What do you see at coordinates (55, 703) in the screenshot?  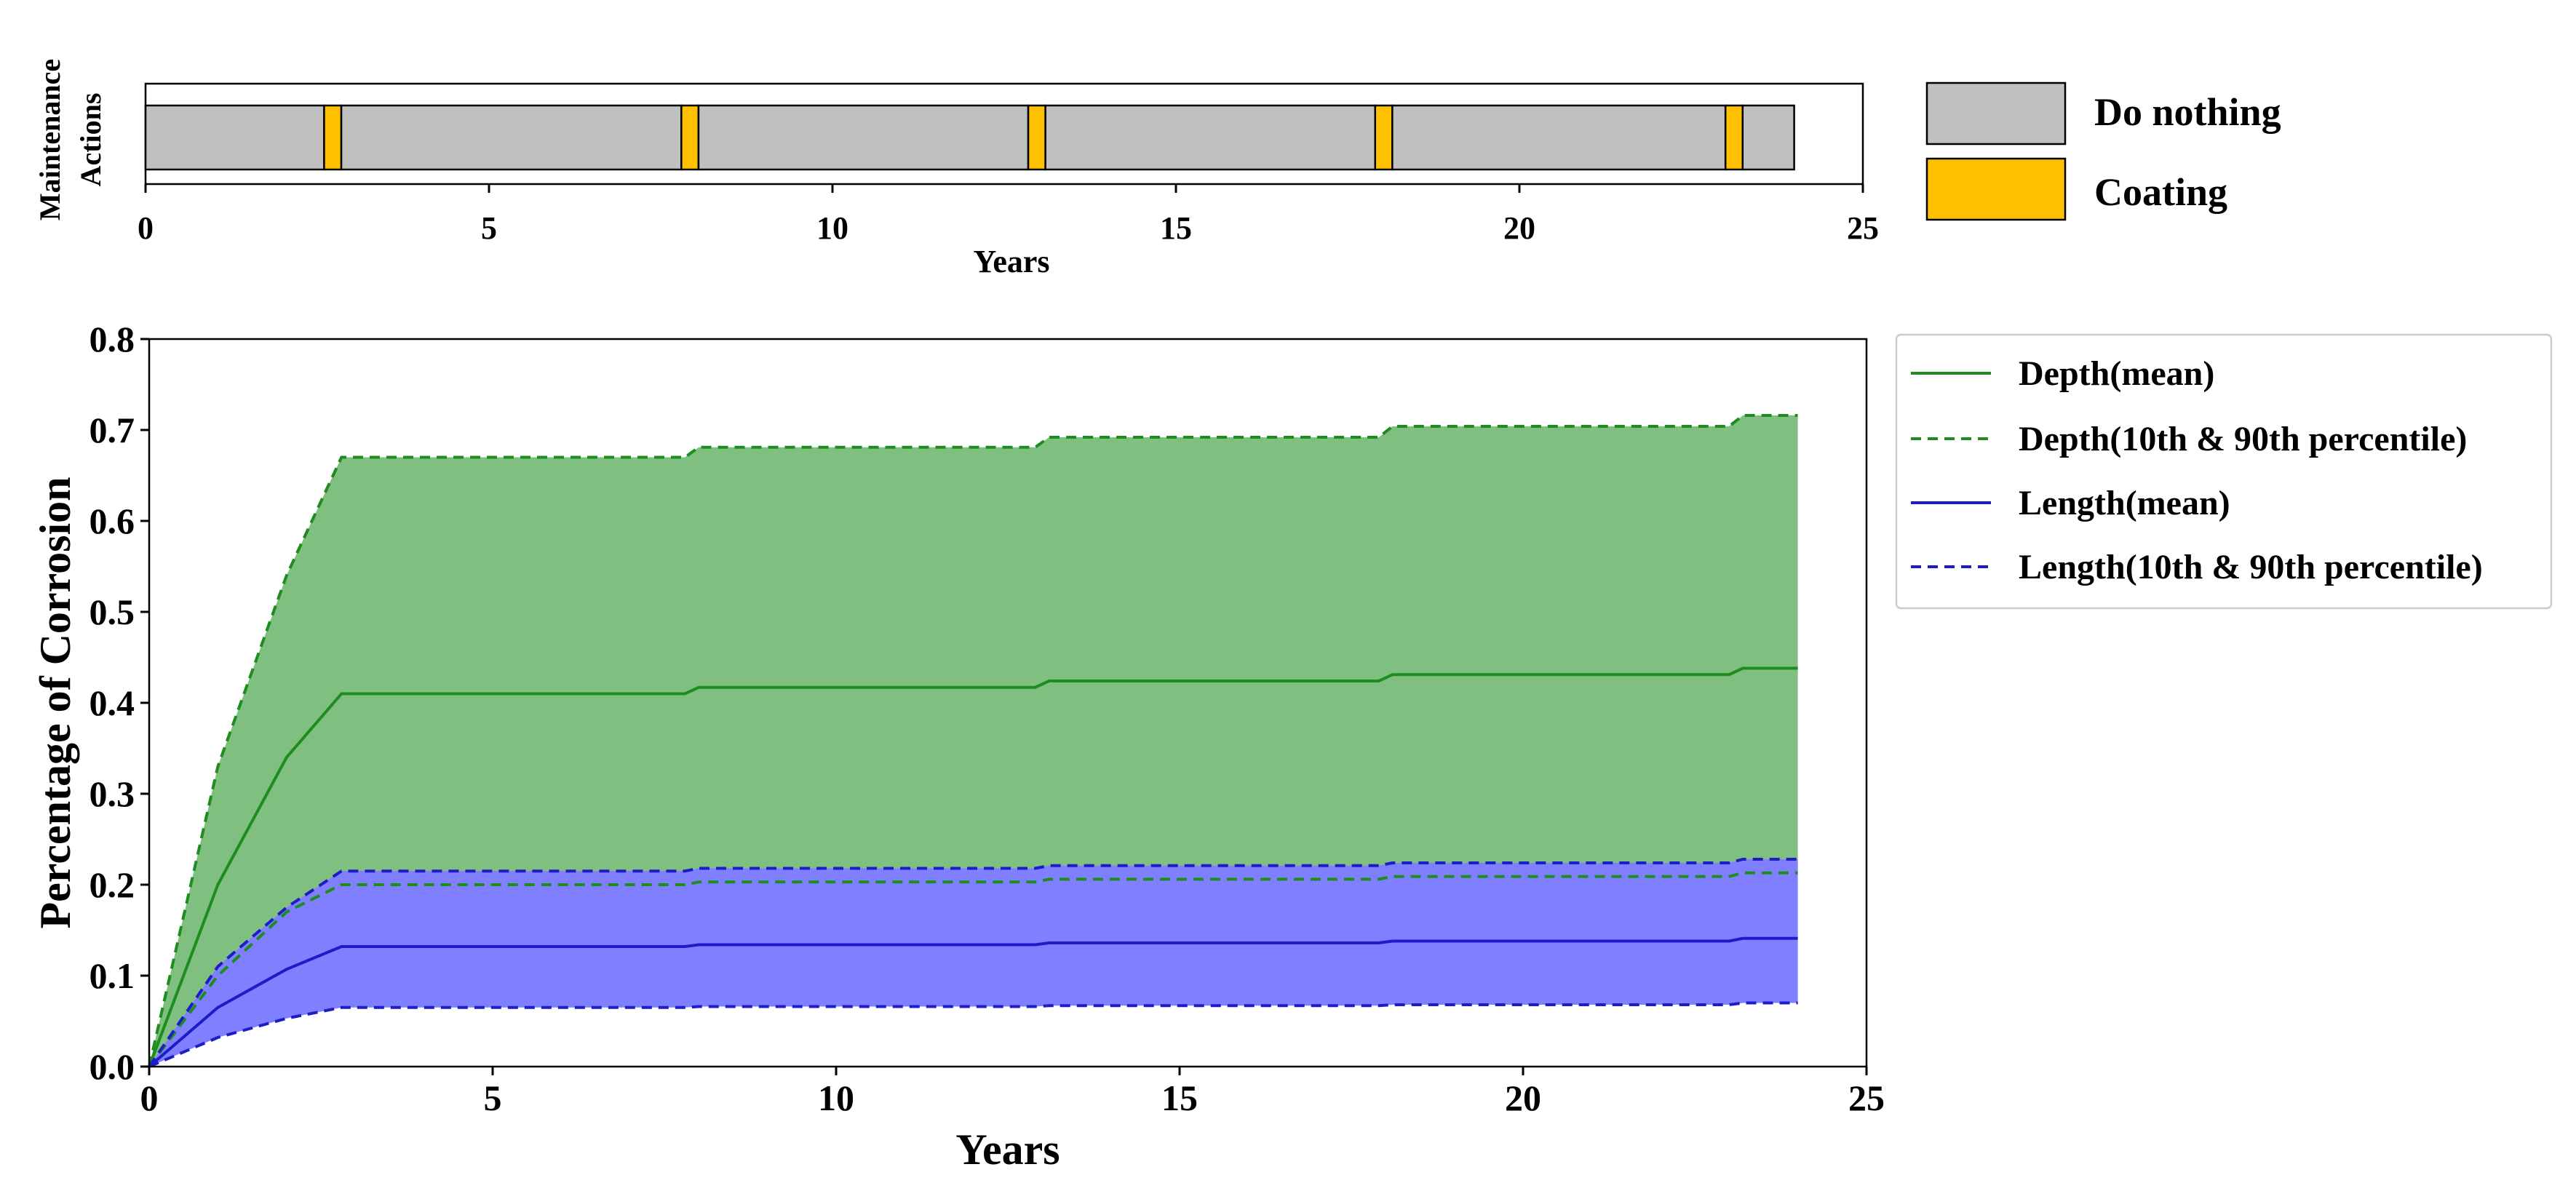 I see `main-ylabel: Percentage of Corrosion` at bounding box center [55, 703].